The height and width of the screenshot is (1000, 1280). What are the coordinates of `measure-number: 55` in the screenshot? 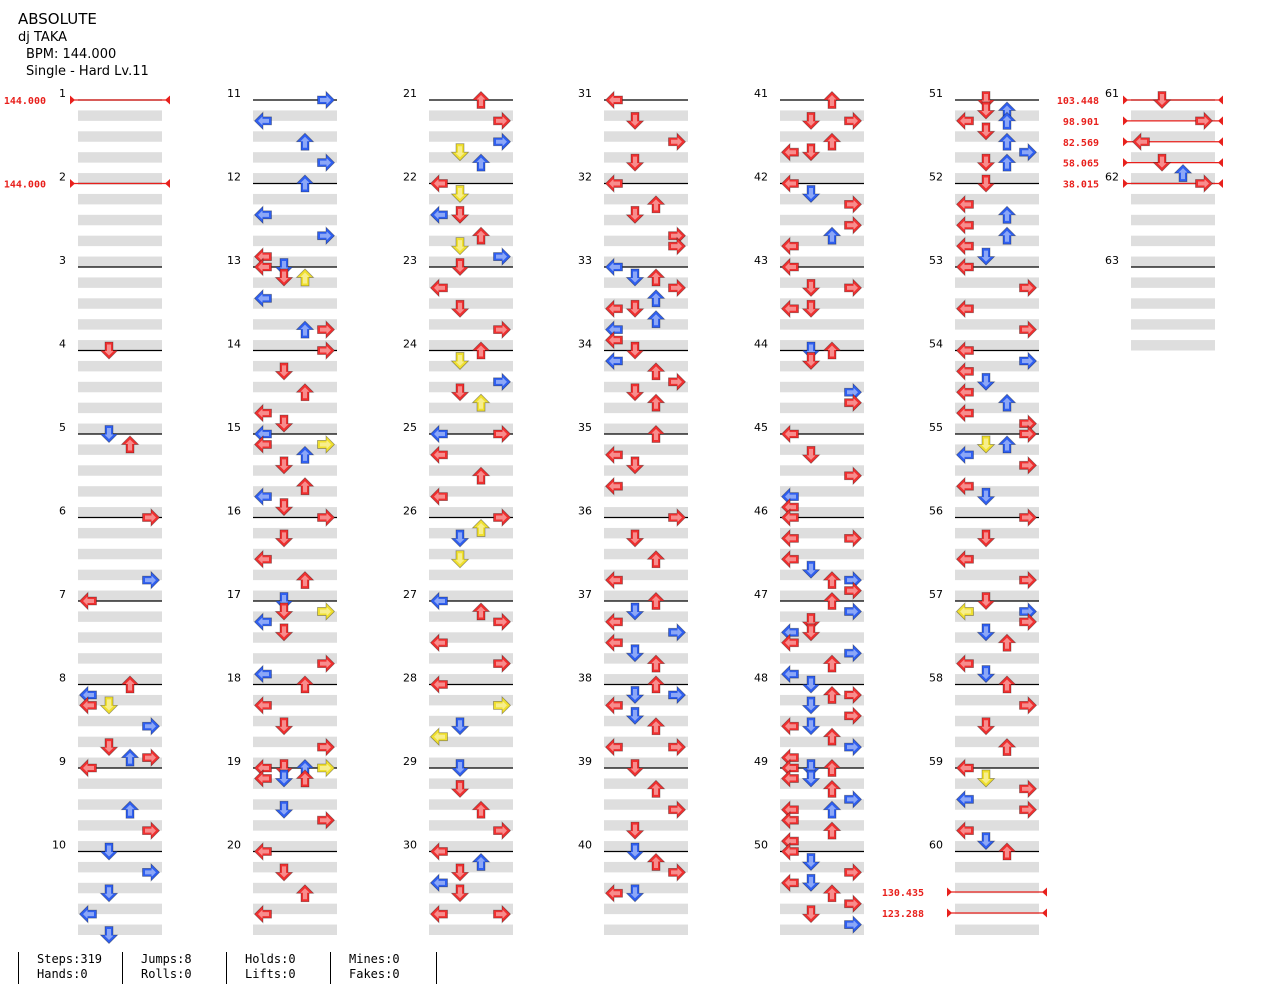 It's located at (936, 427).